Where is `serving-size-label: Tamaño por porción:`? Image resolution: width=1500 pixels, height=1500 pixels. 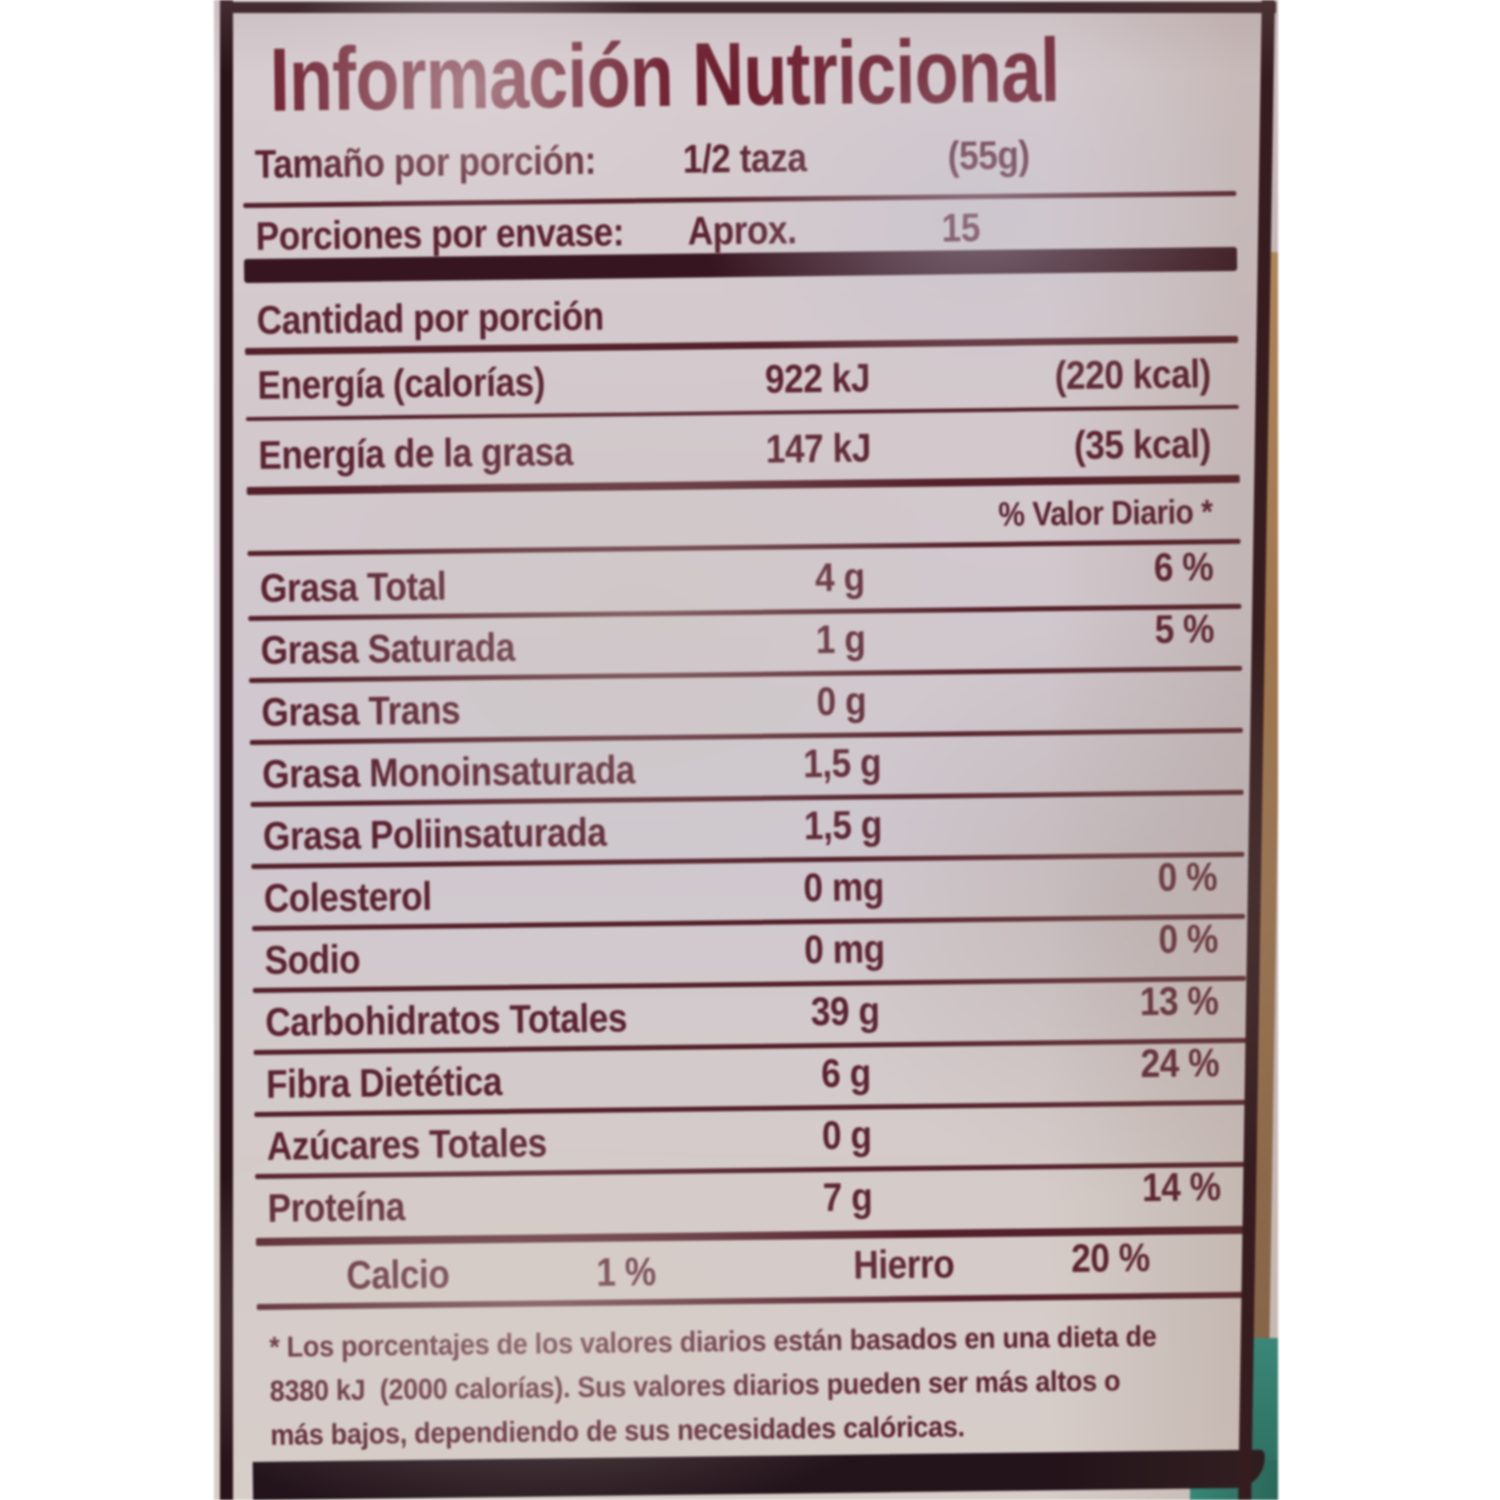
serving-size-label: Tamaño por porción: is located at coordinates (425, 162).